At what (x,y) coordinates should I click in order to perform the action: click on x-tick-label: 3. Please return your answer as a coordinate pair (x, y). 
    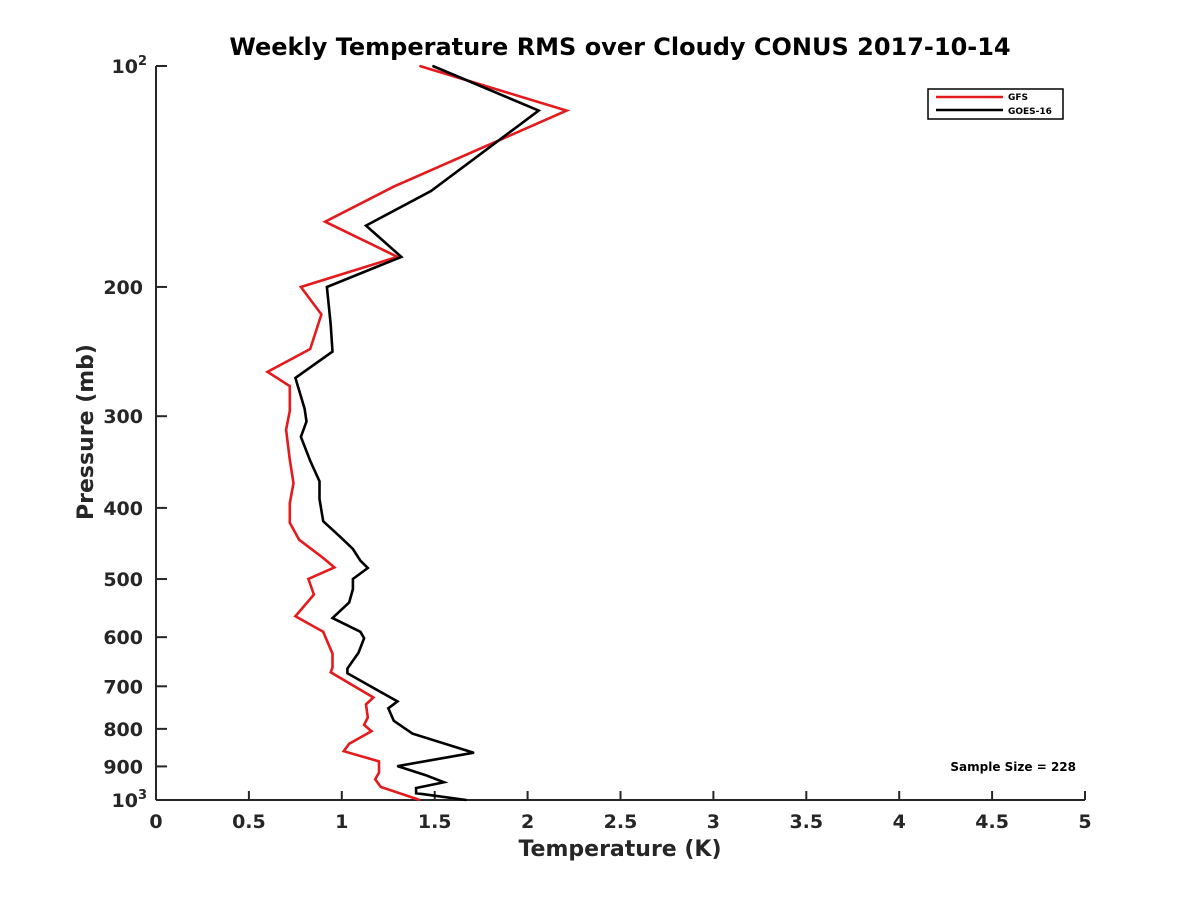
    Looking at the image, I should click on (713, 822).